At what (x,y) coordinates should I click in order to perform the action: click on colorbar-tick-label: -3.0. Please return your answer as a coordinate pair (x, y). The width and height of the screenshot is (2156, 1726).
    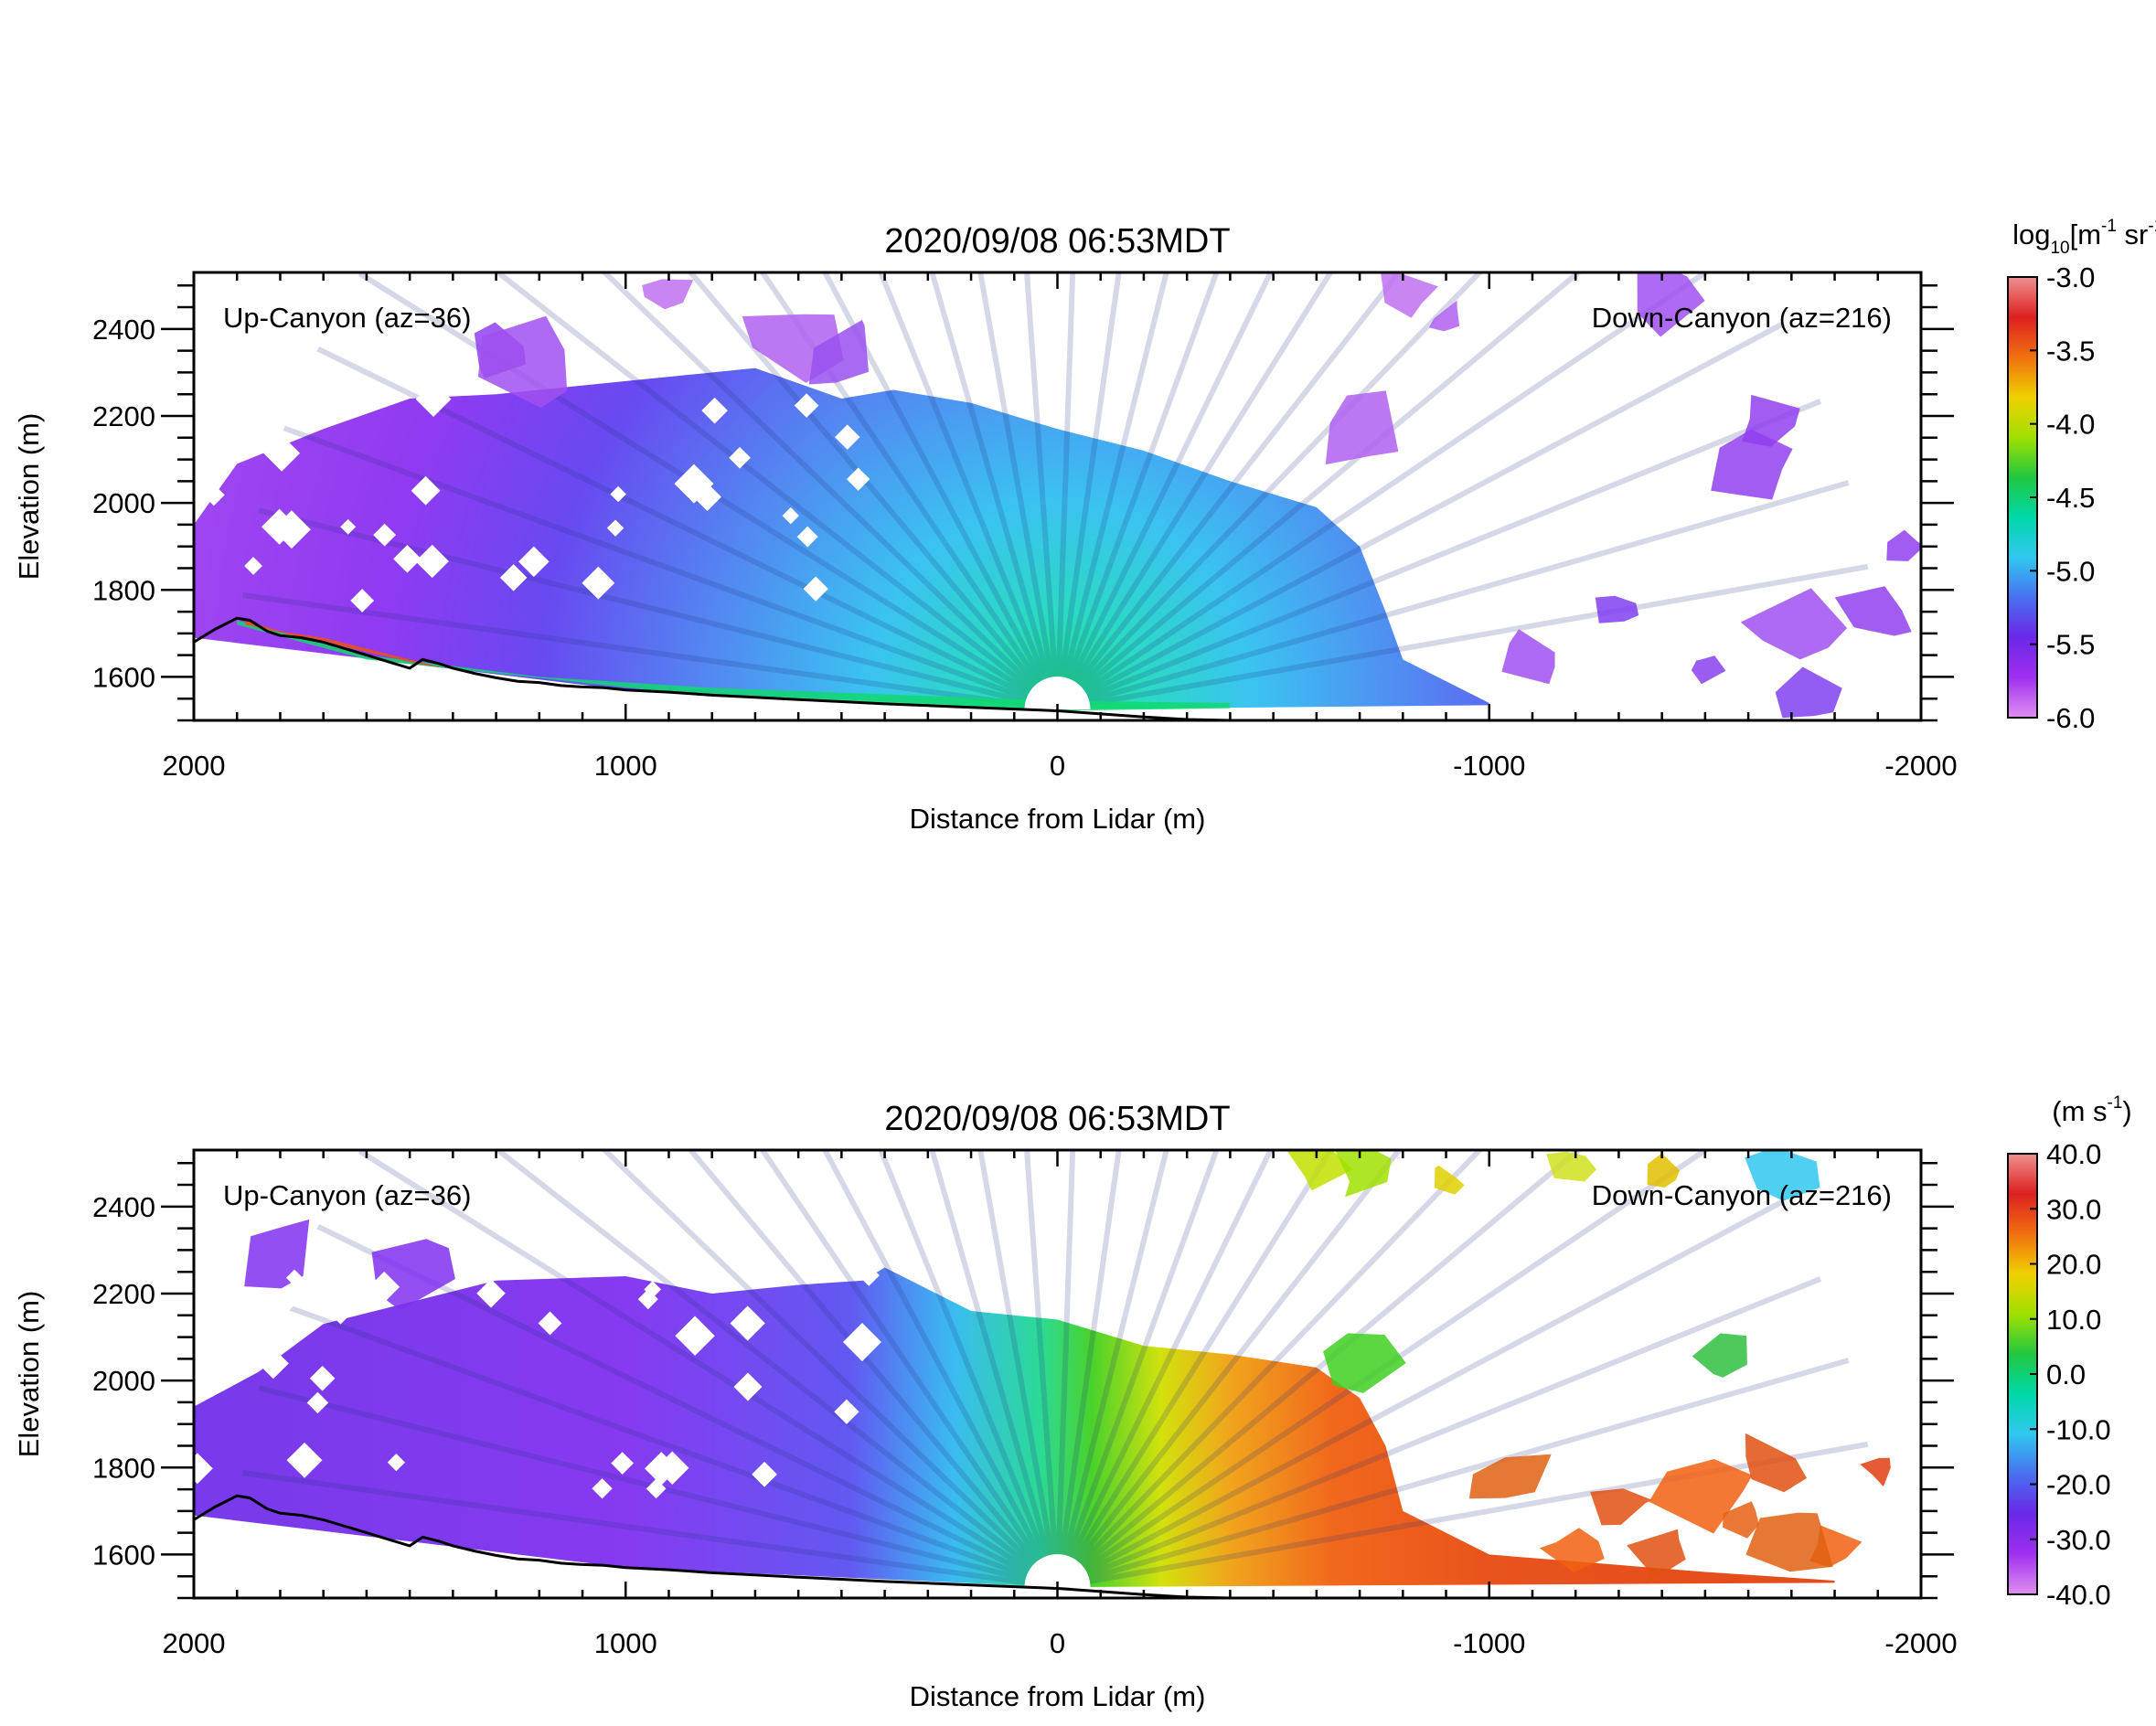
    Looking at the image, I should click on (2070, 277).